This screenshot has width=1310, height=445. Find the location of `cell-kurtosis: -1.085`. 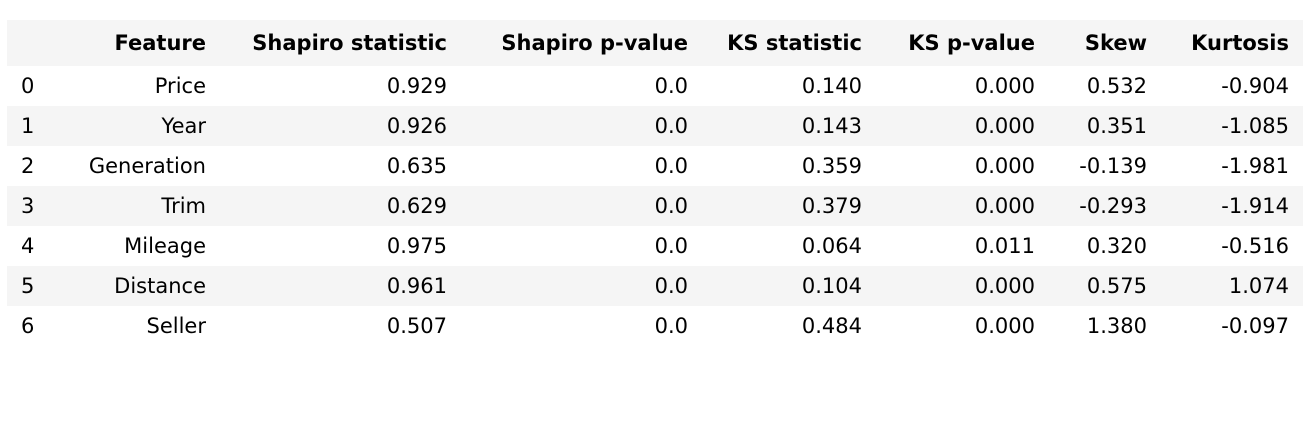

cell-kurtosis: -1.085 is located at coordinates (1255, 126).